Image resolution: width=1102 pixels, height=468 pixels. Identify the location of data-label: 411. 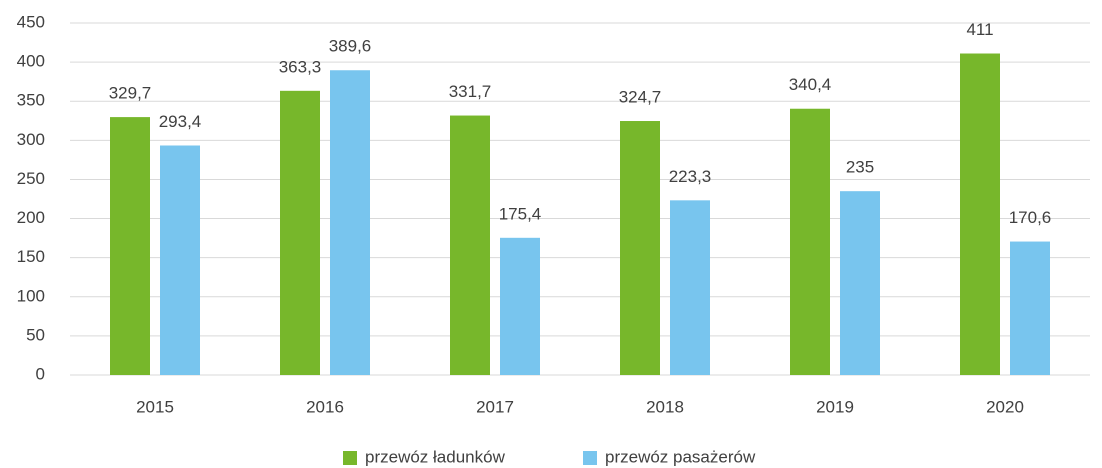
(979, 29).